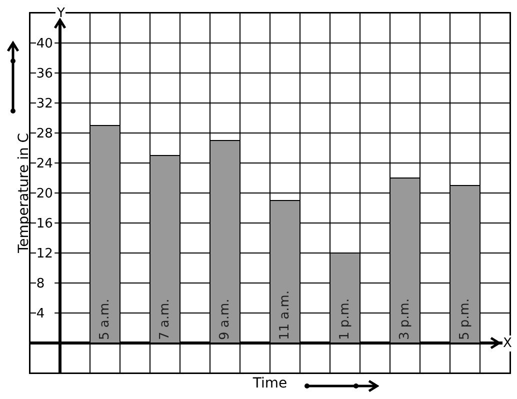  I want to click on y-tick-label: 32, so click(44, 104).